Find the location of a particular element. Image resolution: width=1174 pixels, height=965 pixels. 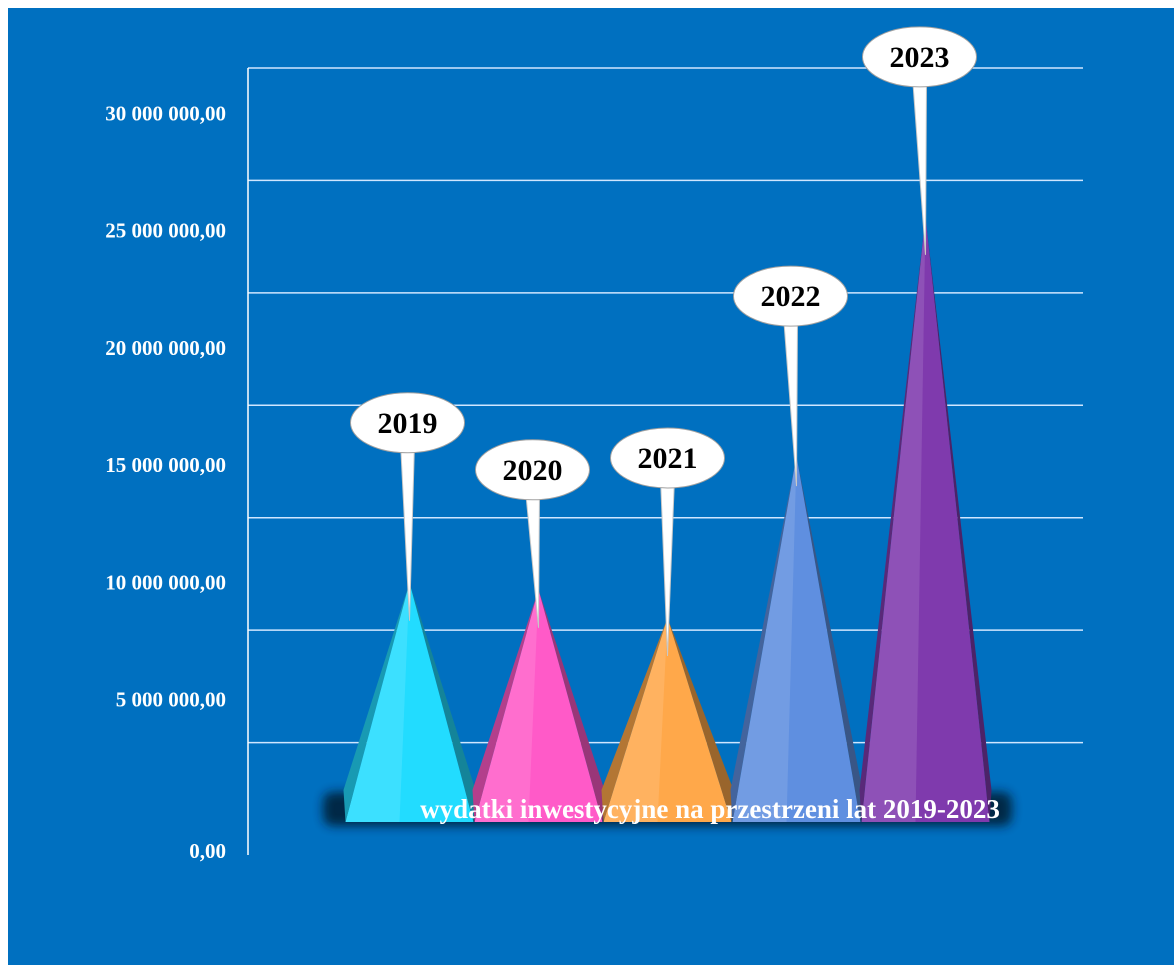

cone-2020 is located at coordinates (538, 705).